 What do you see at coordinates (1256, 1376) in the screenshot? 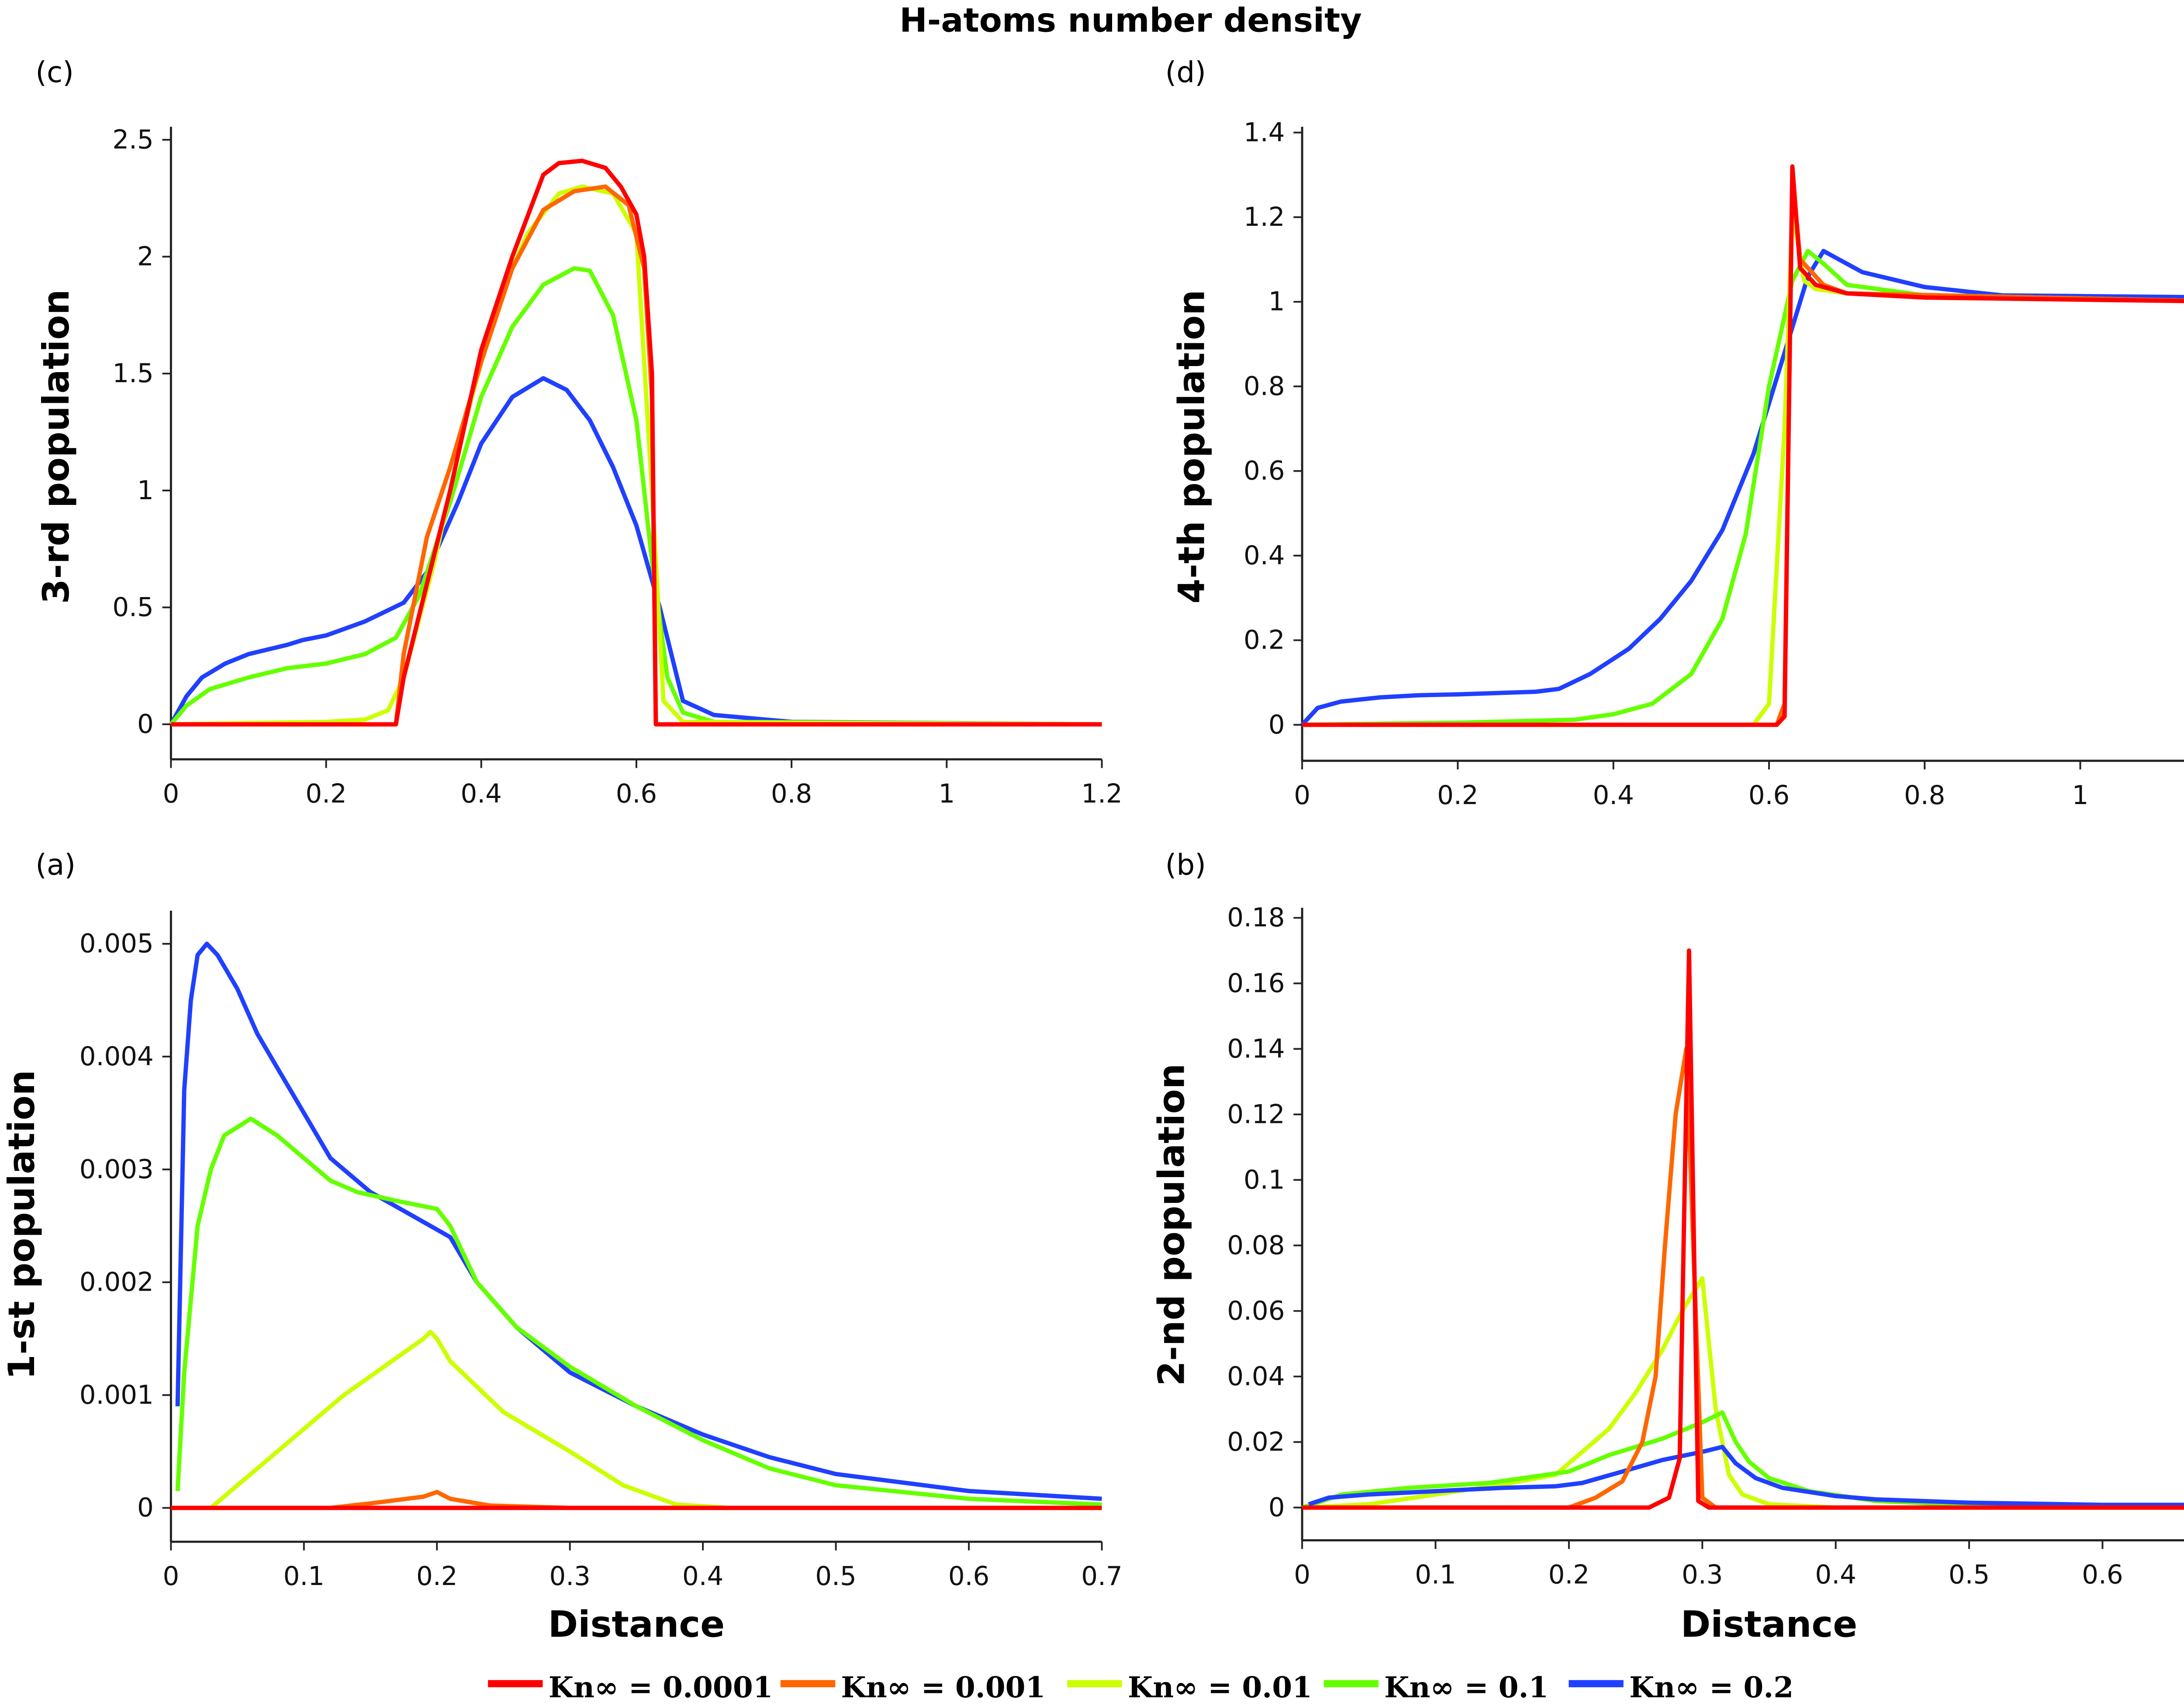
I see `y-tick-label: 0.04` at bounding box center [1256, 1376].